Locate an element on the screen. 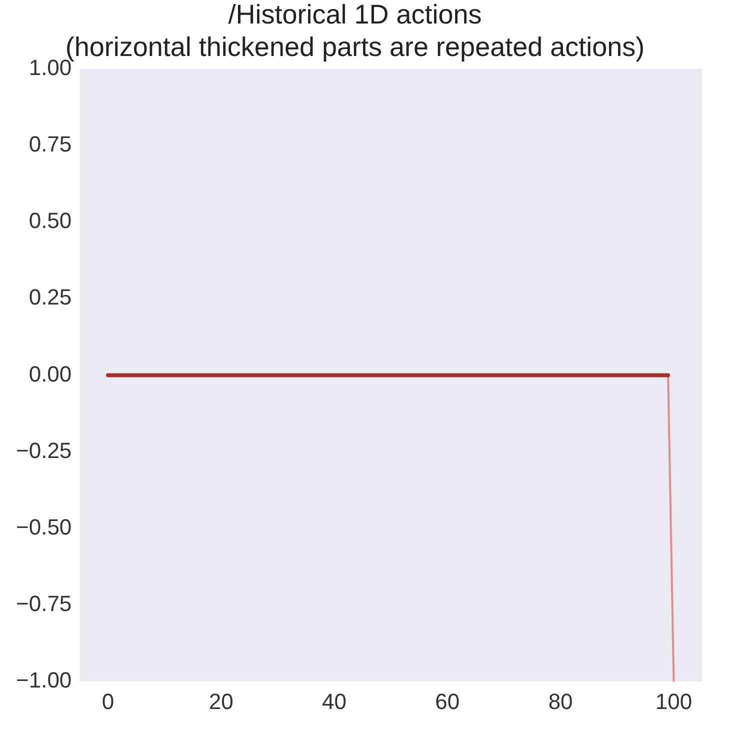  y-tick-label: −0.50 is located at coordinates (44, 527).